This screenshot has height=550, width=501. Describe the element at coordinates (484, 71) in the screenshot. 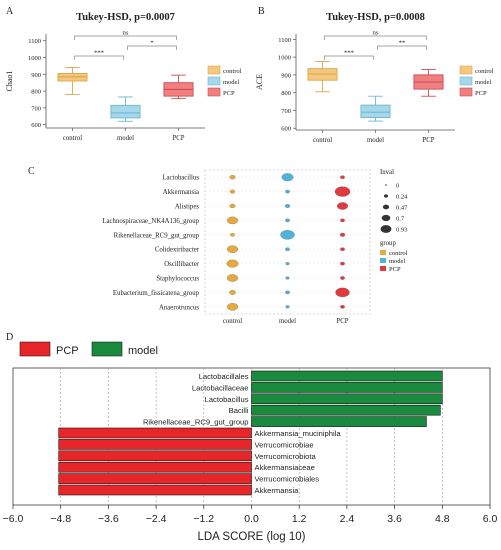

I see `legend-label: control` at that location.